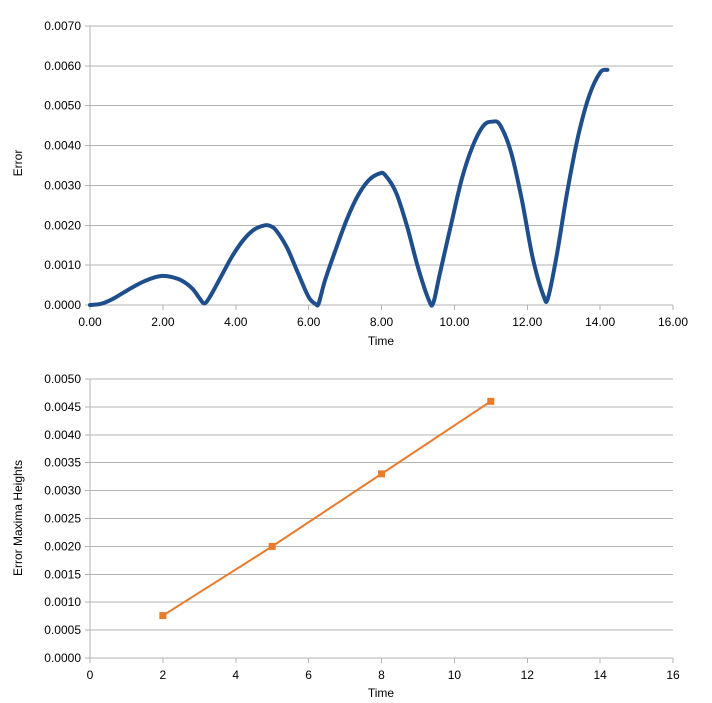  What do you see at coordinates (62, 66) in the screenshot?
I see `error-chart-y-tick-label: 0.0060` at bounding box center [62, 66].